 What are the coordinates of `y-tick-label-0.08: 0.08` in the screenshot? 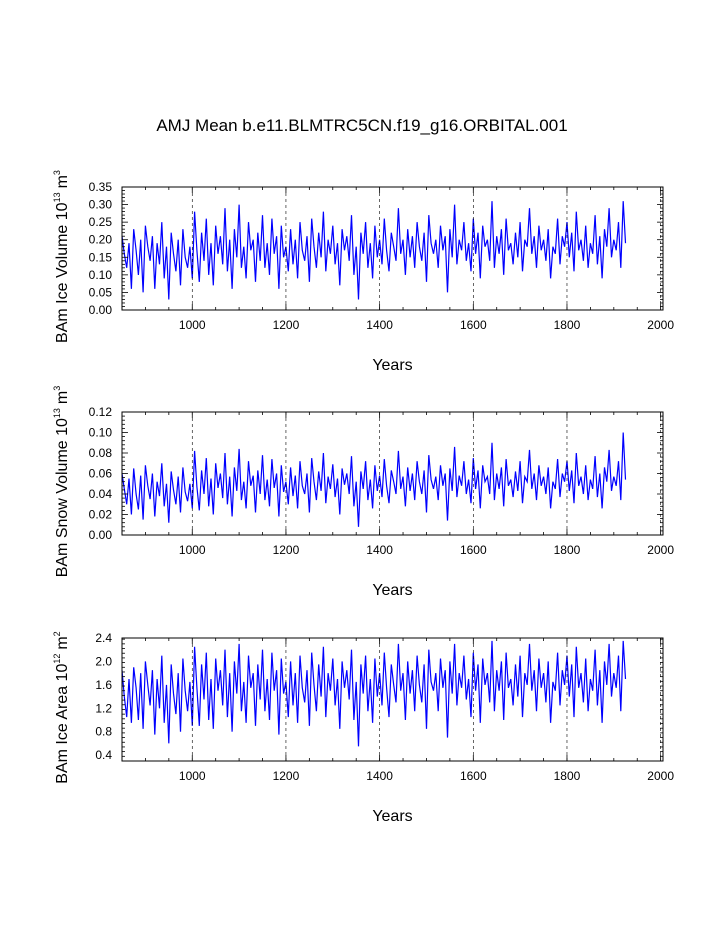 It's located at (101, 453).